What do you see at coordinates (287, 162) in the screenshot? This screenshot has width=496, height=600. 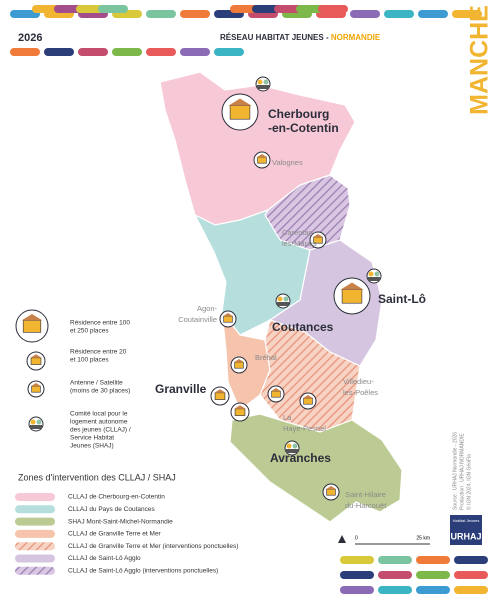 I see `place-label: Valognes` at bounding box center [287, 162].